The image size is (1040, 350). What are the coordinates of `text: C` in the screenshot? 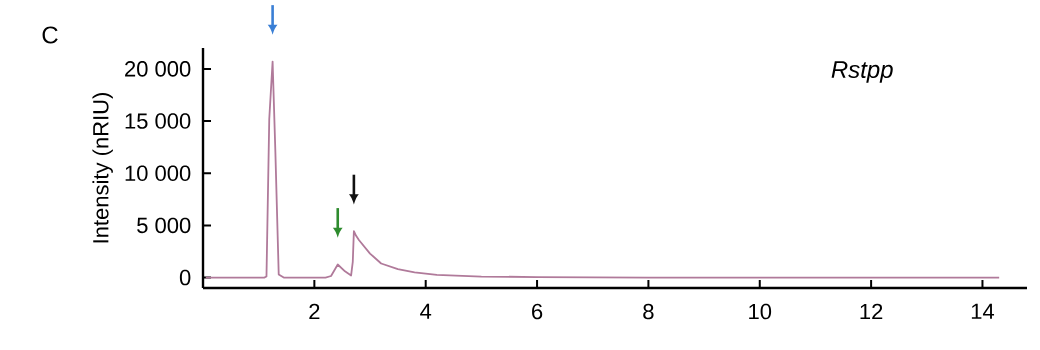 It's located at (50, 35).